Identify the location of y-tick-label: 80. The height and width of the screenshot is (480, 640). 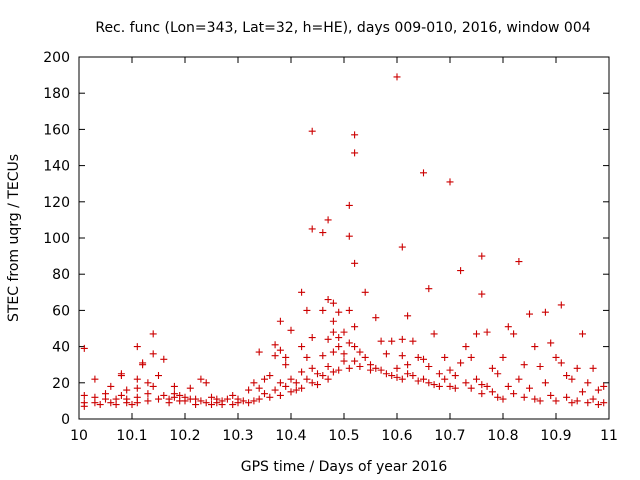
(61, 275).